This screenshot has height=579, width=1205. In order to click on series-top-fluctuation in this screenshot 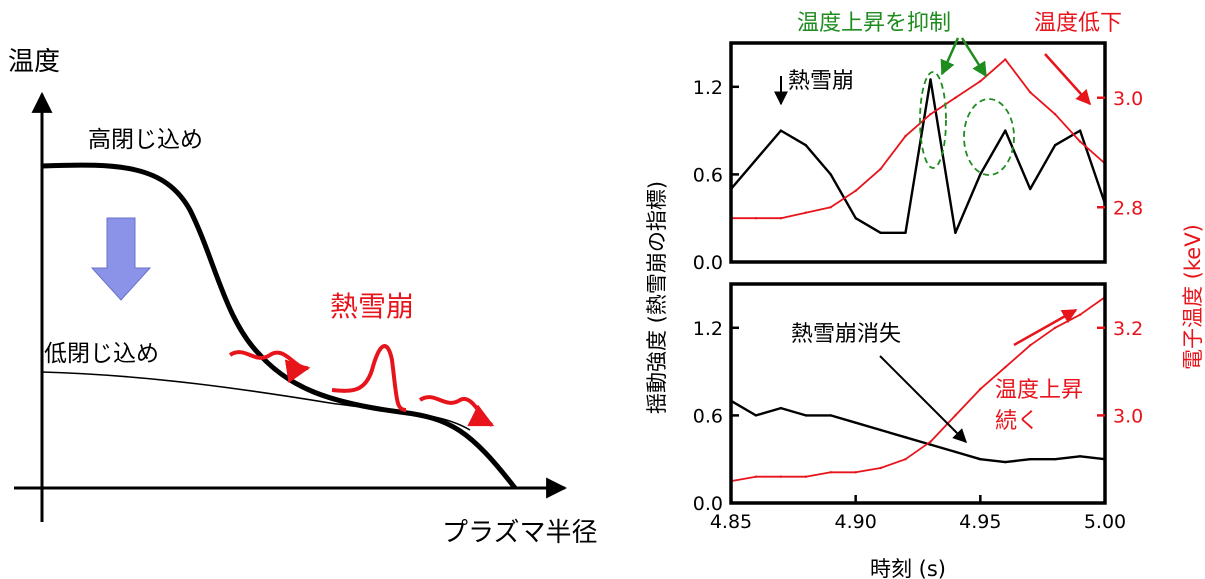, I will do `click(918, 156)`.